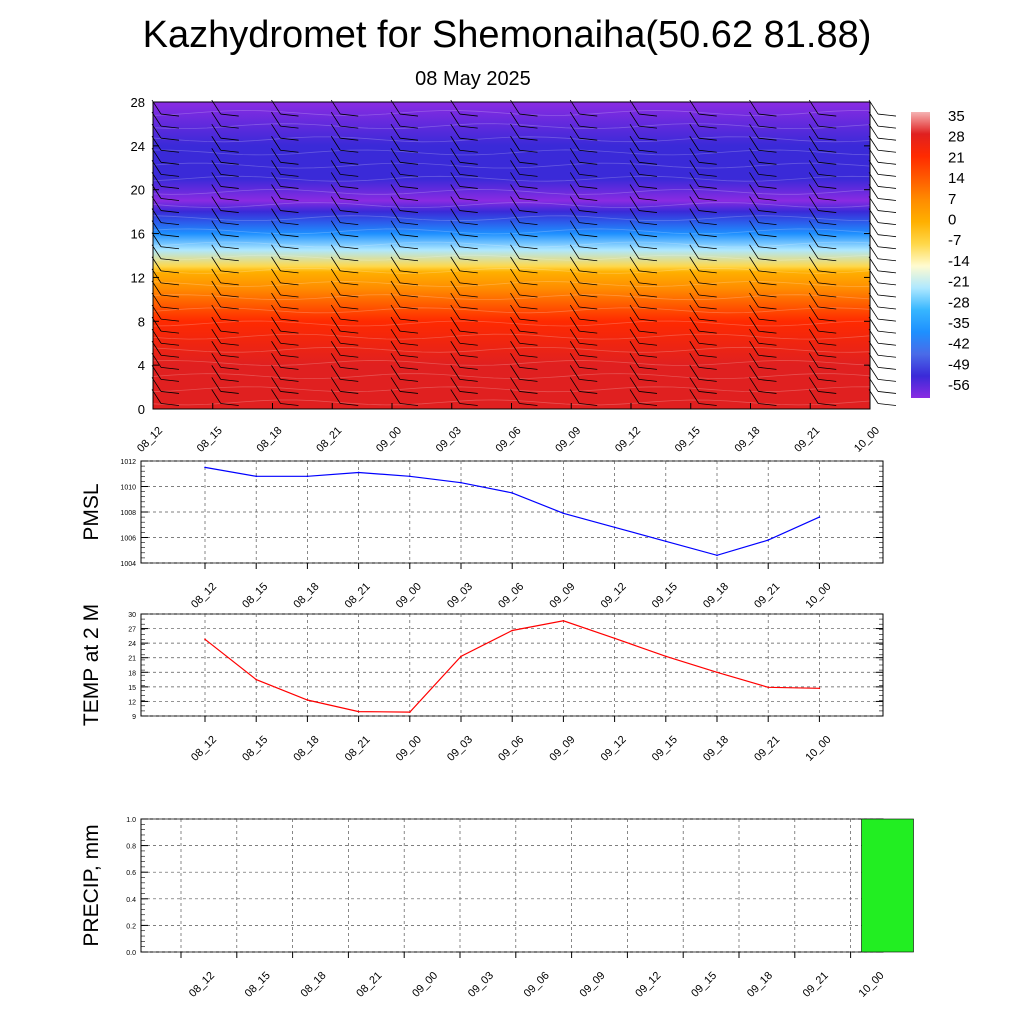 The image size is (1024, 1024). Describe the element at coordinates (704, 985) in the screenshot. I see `x-tick-label: 09_15` at that location.